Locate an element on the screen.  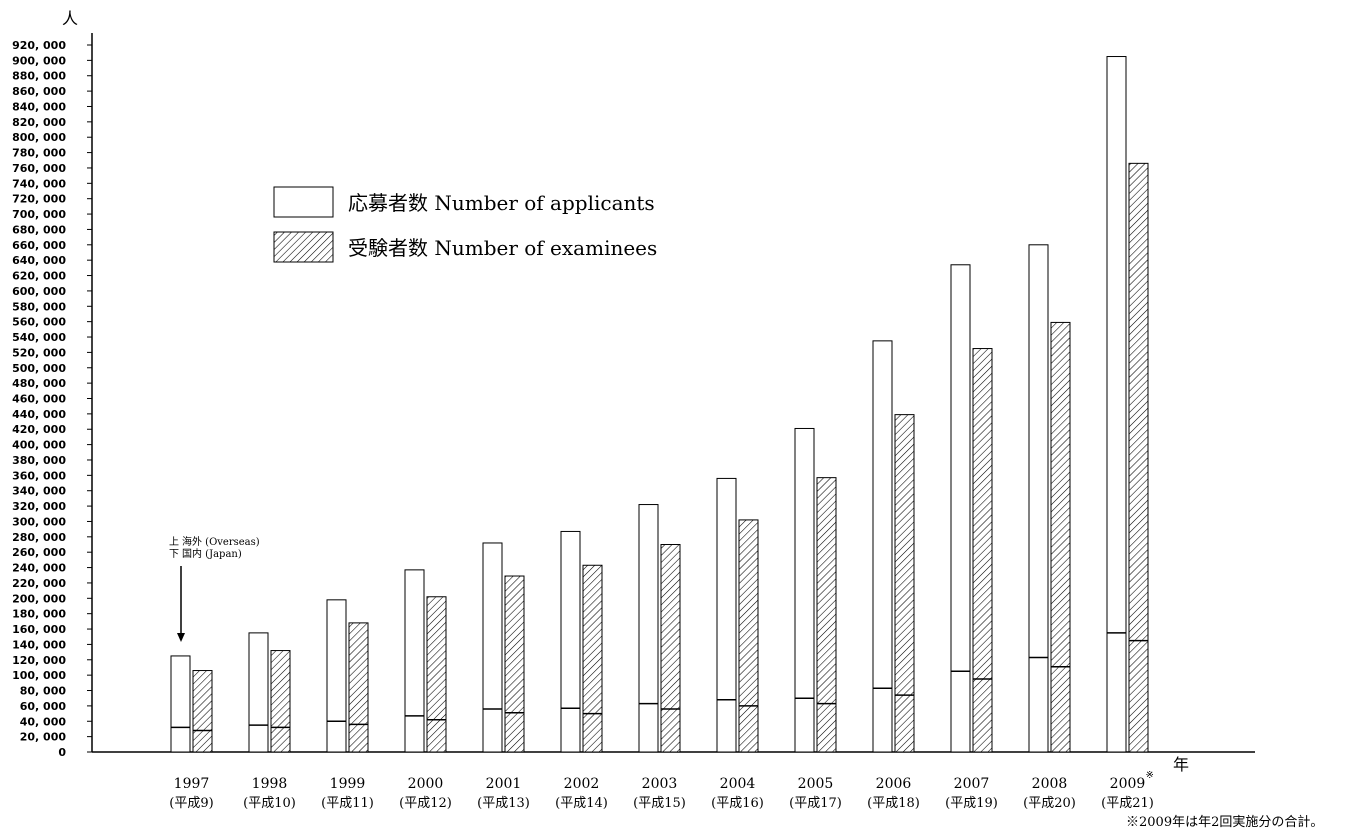
y-tick-label: 600, 000 is located at coordinates (39, 291).